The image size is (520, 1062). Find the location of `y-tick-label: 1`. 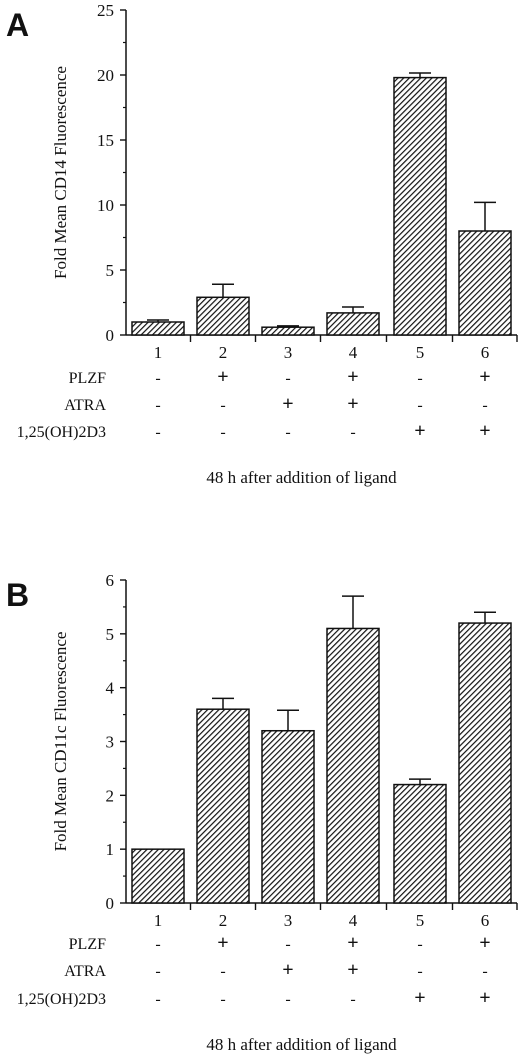

y-tick-label: 1 is located at coordinates (110, 849).